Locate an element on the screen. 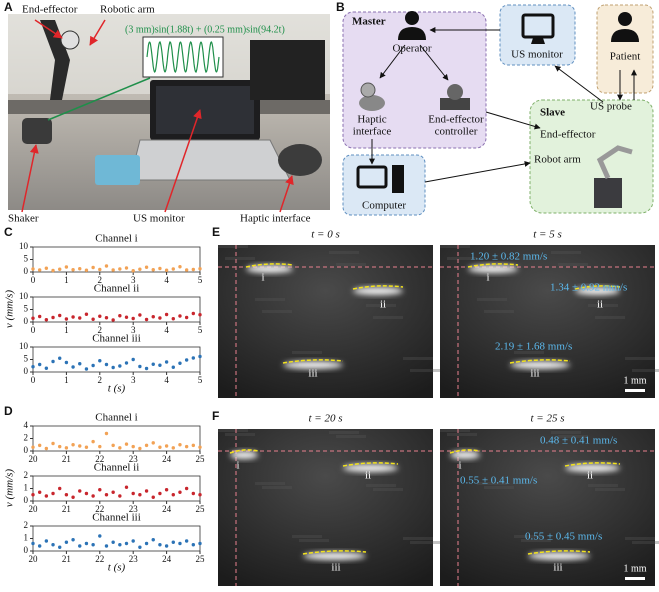 The width and height of the screenshot is (659, 592). subplot-title: Channel iii is located at coordinates (116, 518).